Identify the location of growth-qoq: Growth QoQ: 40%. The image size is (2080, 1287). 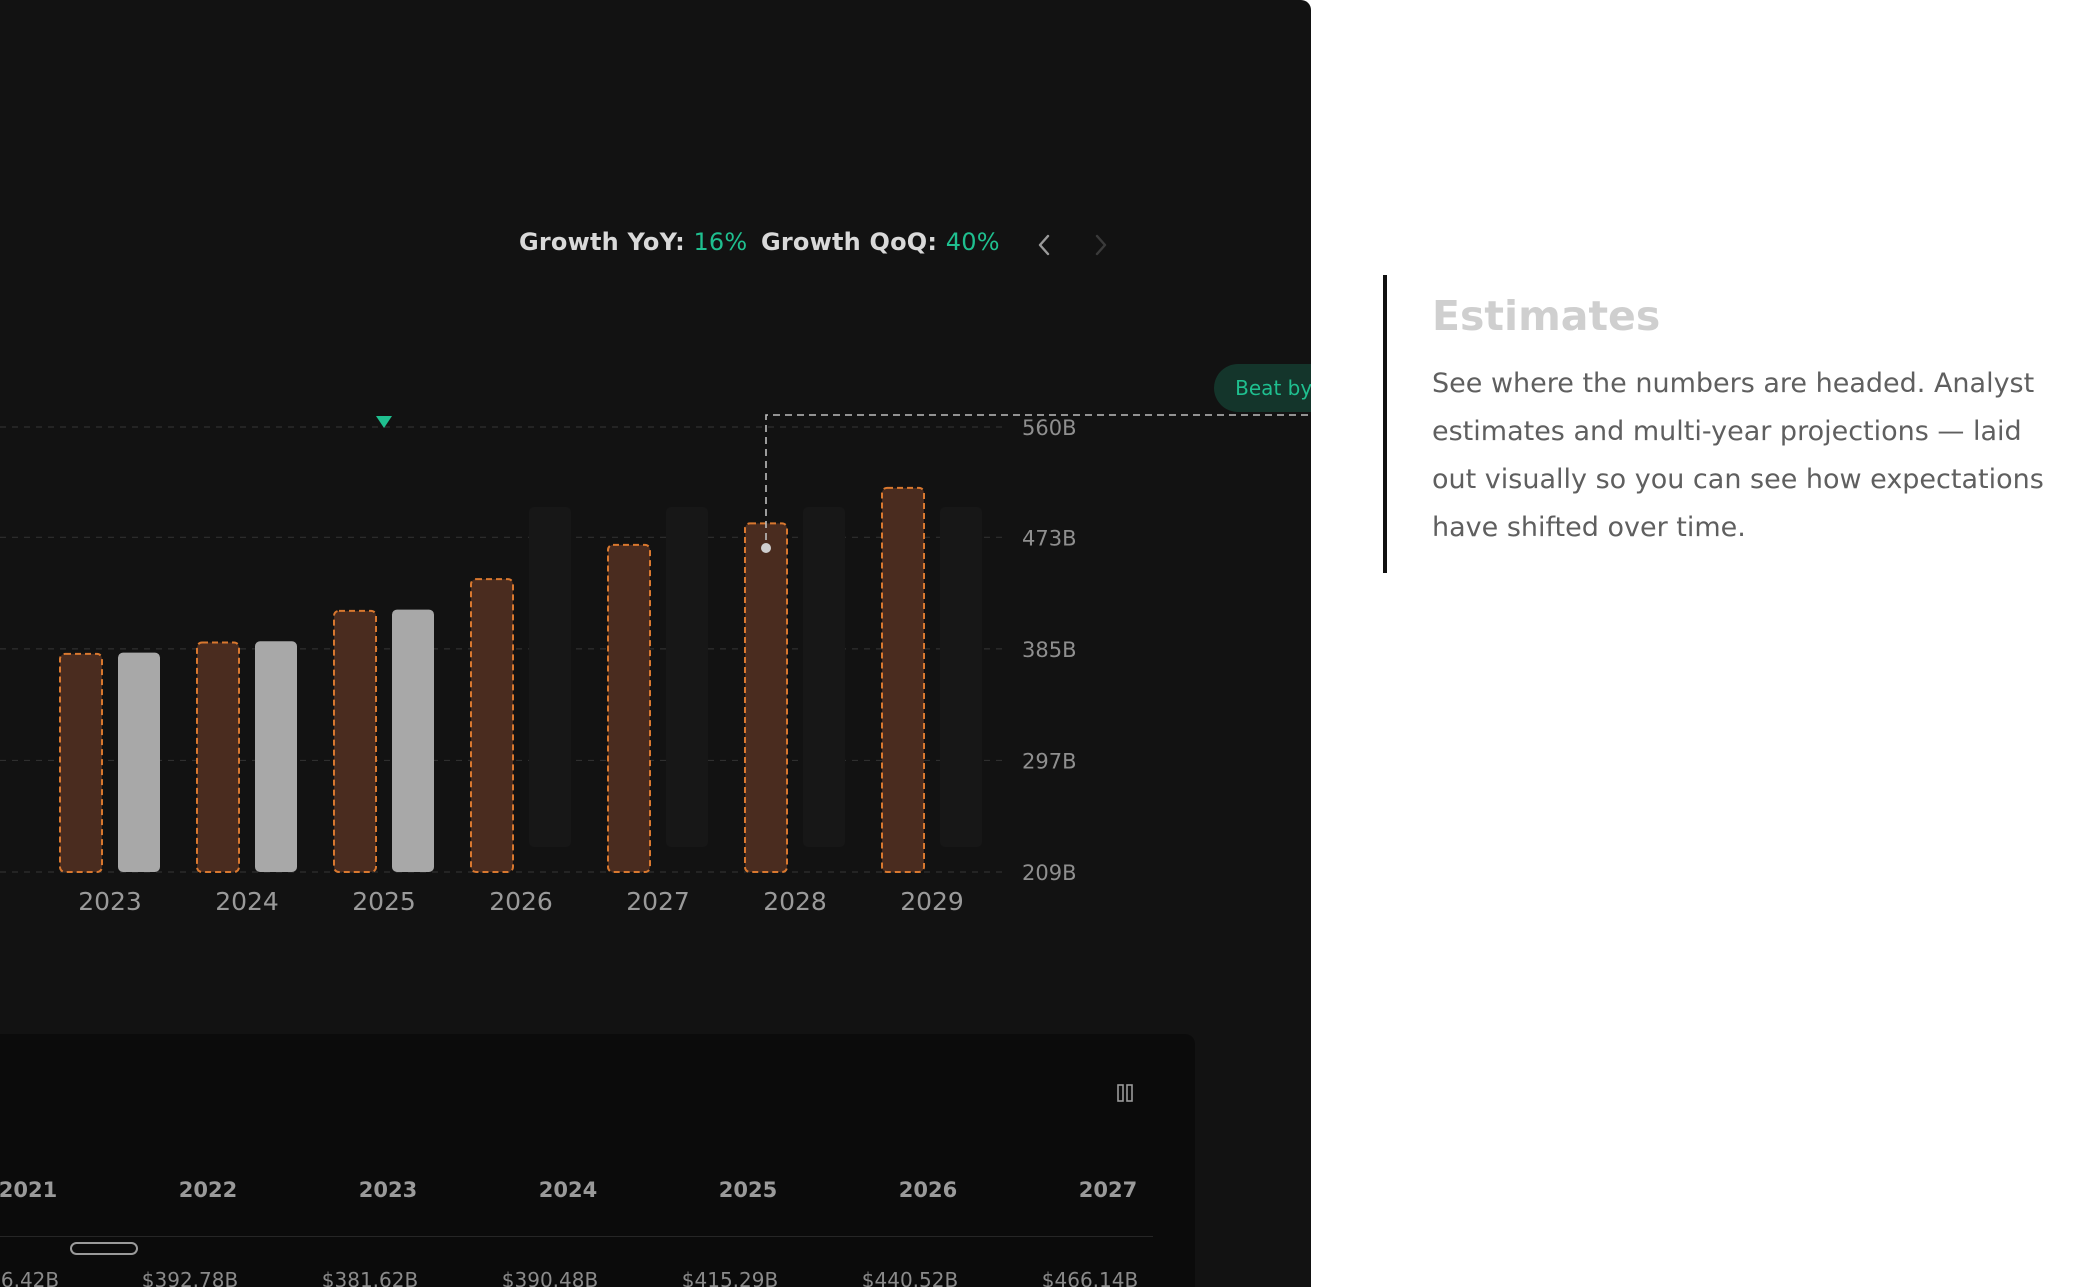
(880, 244).